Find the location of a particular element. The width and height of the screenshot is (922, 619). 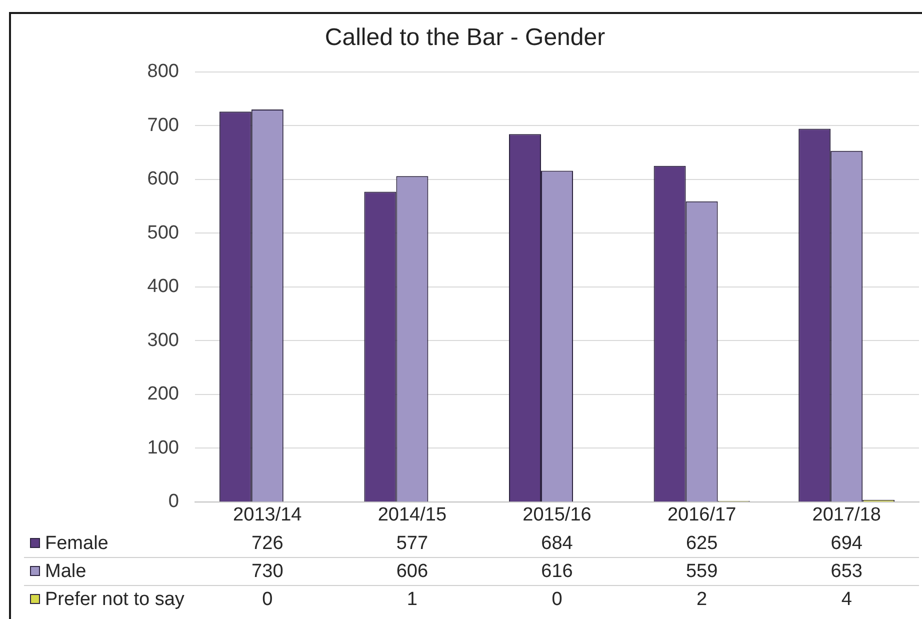

legend-label: Prefer not to say is located at coordinates (115, 599).